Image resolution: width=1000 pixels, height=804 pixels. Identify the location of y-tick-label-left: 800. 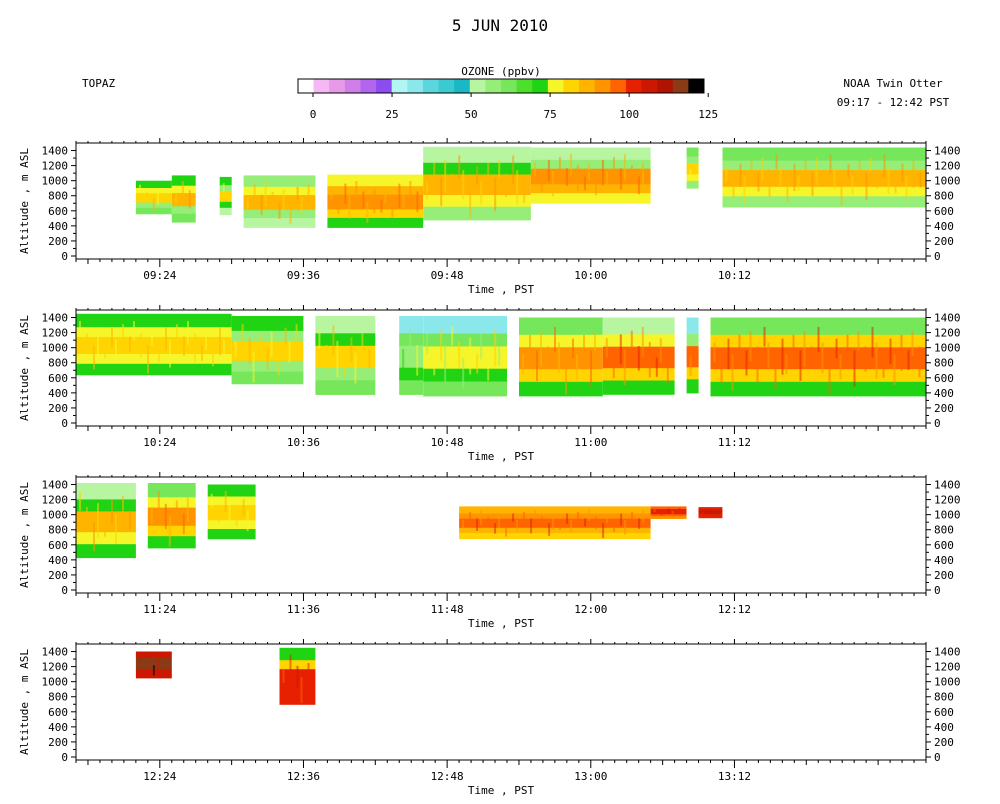
(58, 196).